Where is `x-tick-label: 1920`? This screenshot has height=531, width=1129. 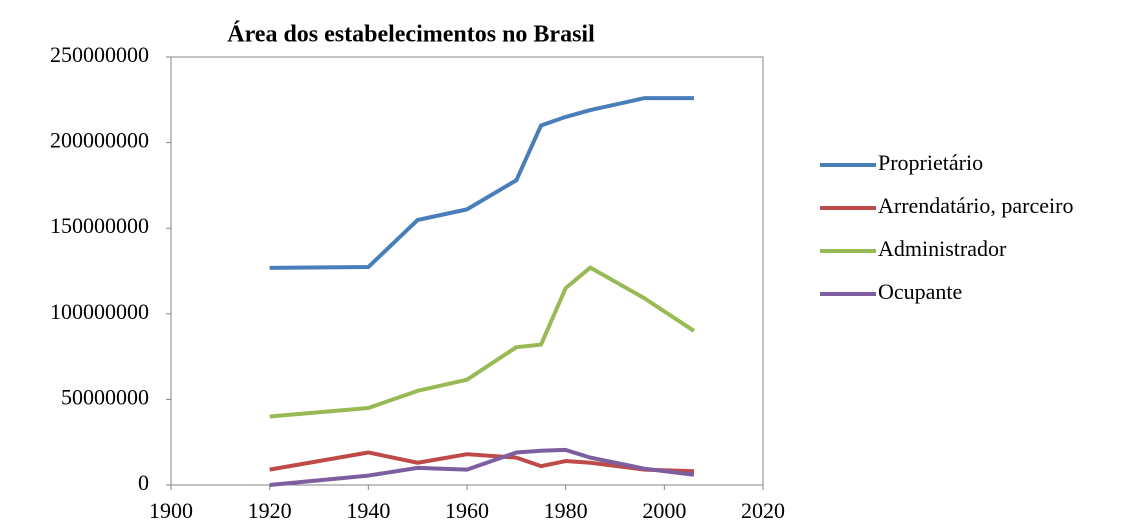
x-tick-label: 1920 is located at coordinates (270, 510).